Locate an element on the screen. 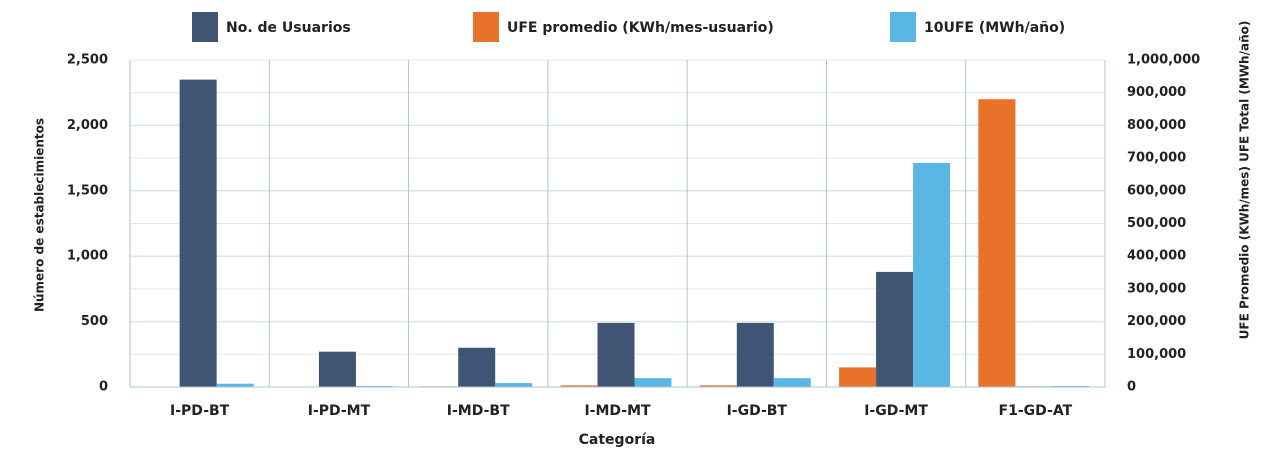 The width and height of the screenshot is (1264, 455). y-axis-title: Número de establecimientos is located at coordinates (40, 215).